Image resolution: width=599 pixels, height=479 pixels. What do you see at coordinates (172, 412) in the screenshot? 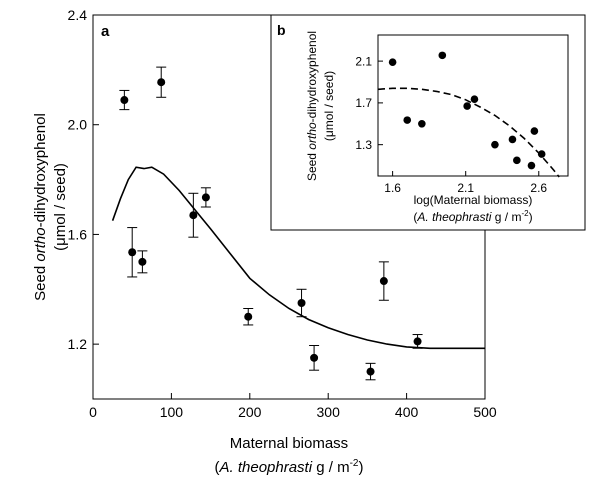
I see `x-tick-label: 100` at bounding box center [172, 412].